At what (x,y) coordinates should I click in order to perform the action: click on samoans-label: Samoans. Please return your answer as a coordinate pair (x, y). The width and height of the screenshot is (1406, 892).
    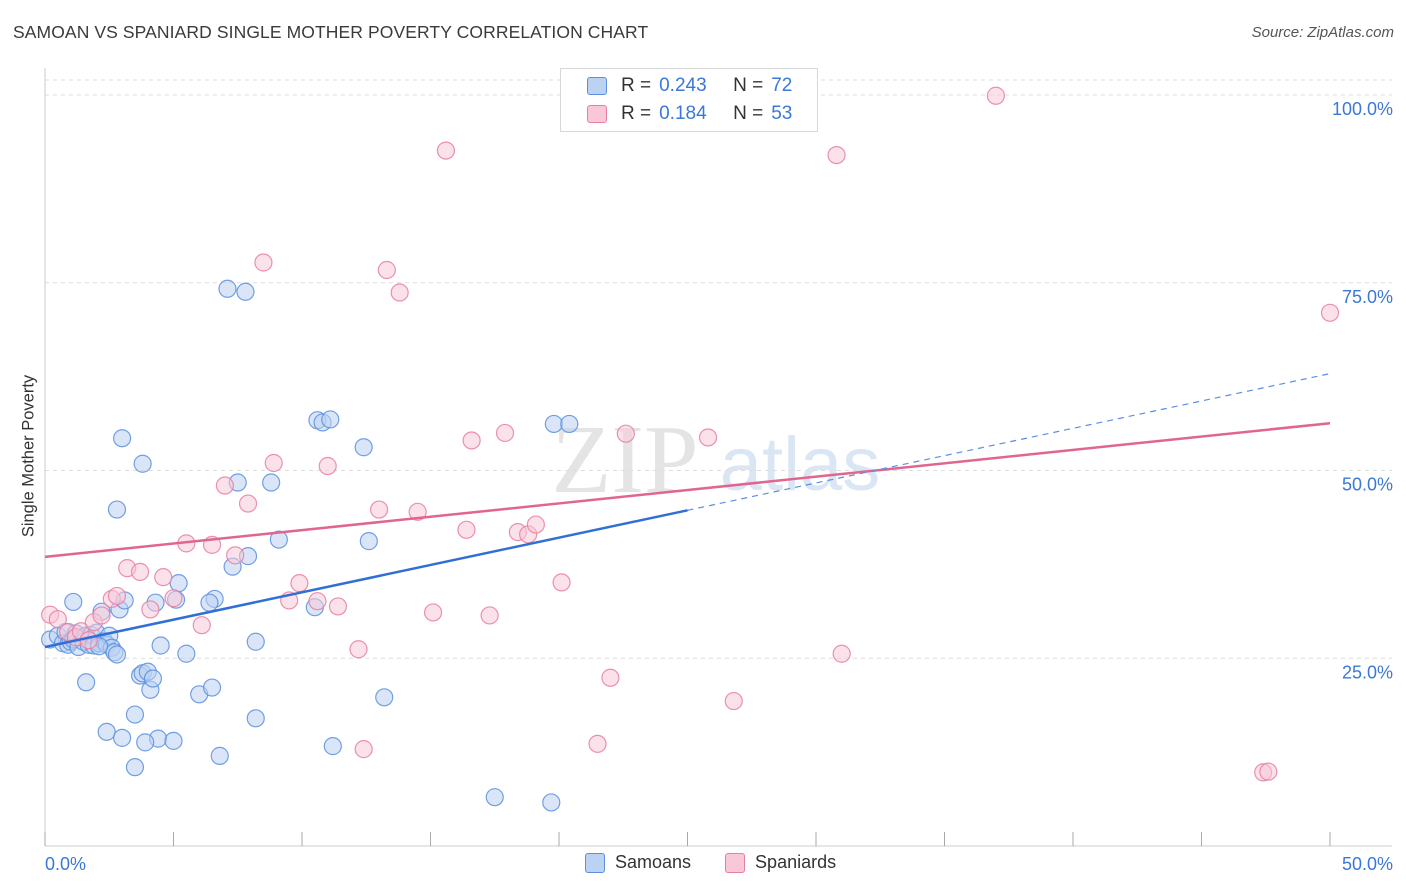
    Looking at the image, I should click on (653, 862).